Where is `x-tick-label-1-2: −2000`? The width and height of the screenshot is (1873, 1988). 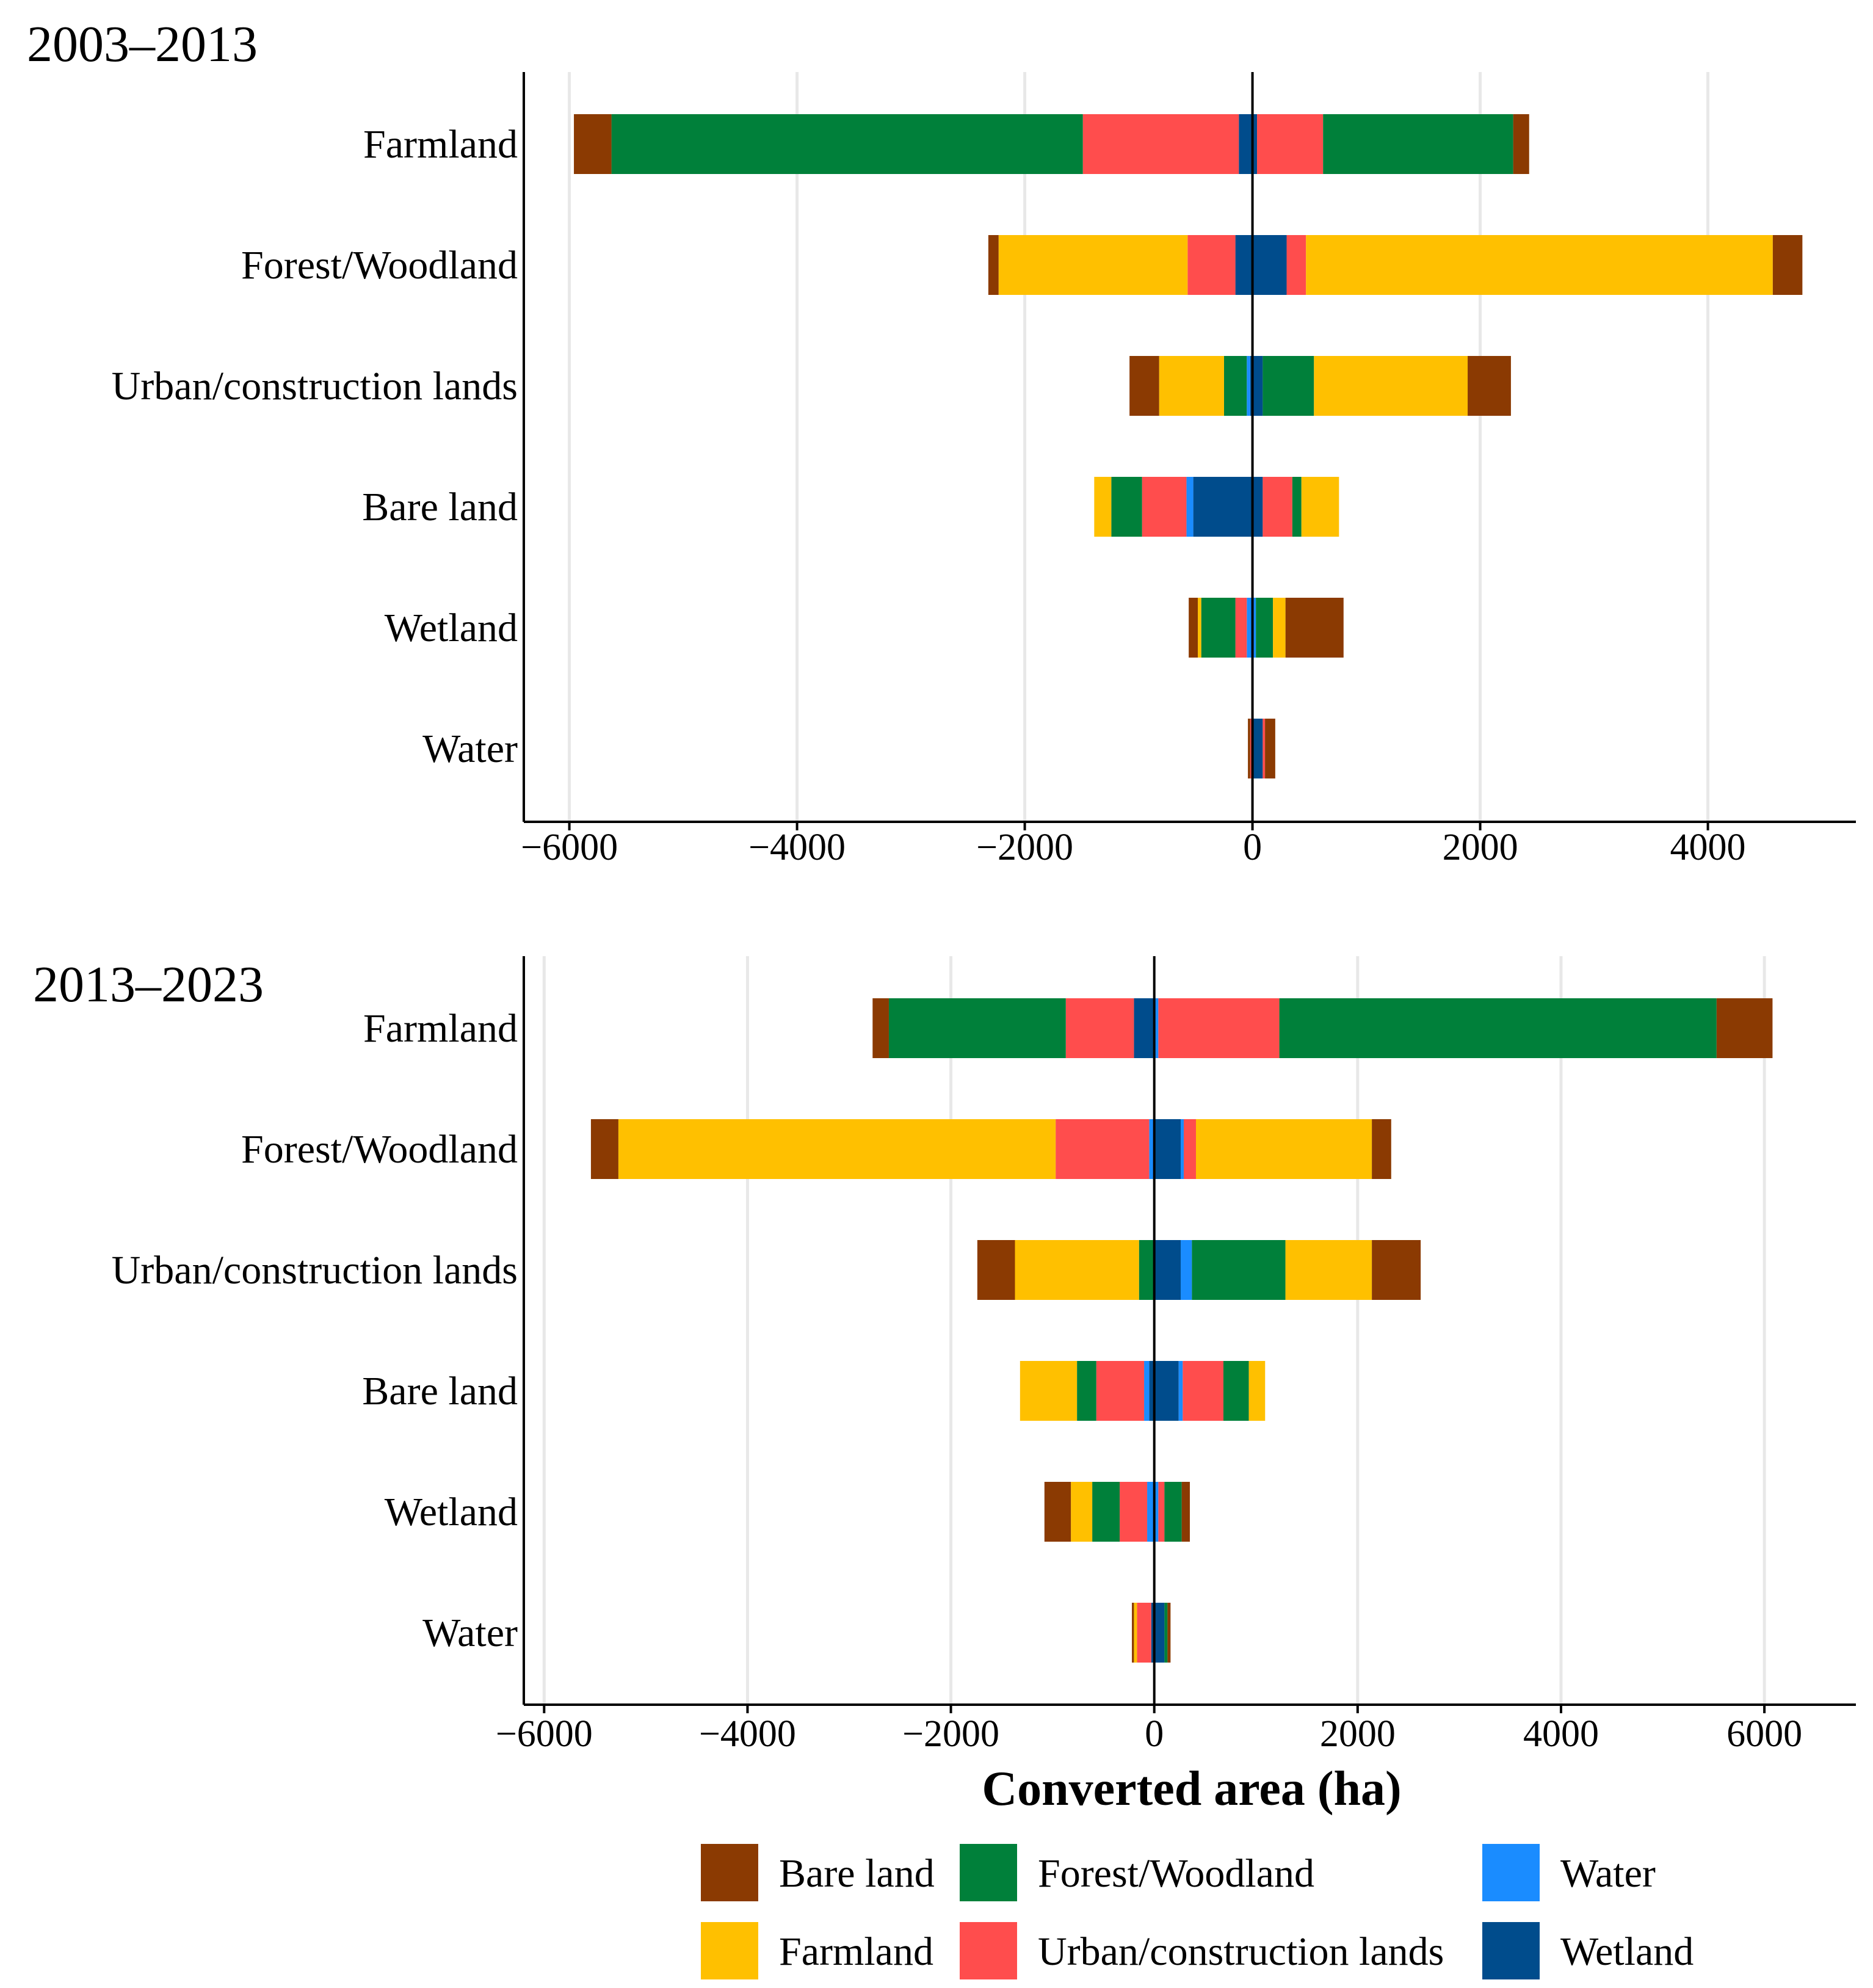 x-tick-label-1-2: −2000 is located at coordinates (950, 1734).